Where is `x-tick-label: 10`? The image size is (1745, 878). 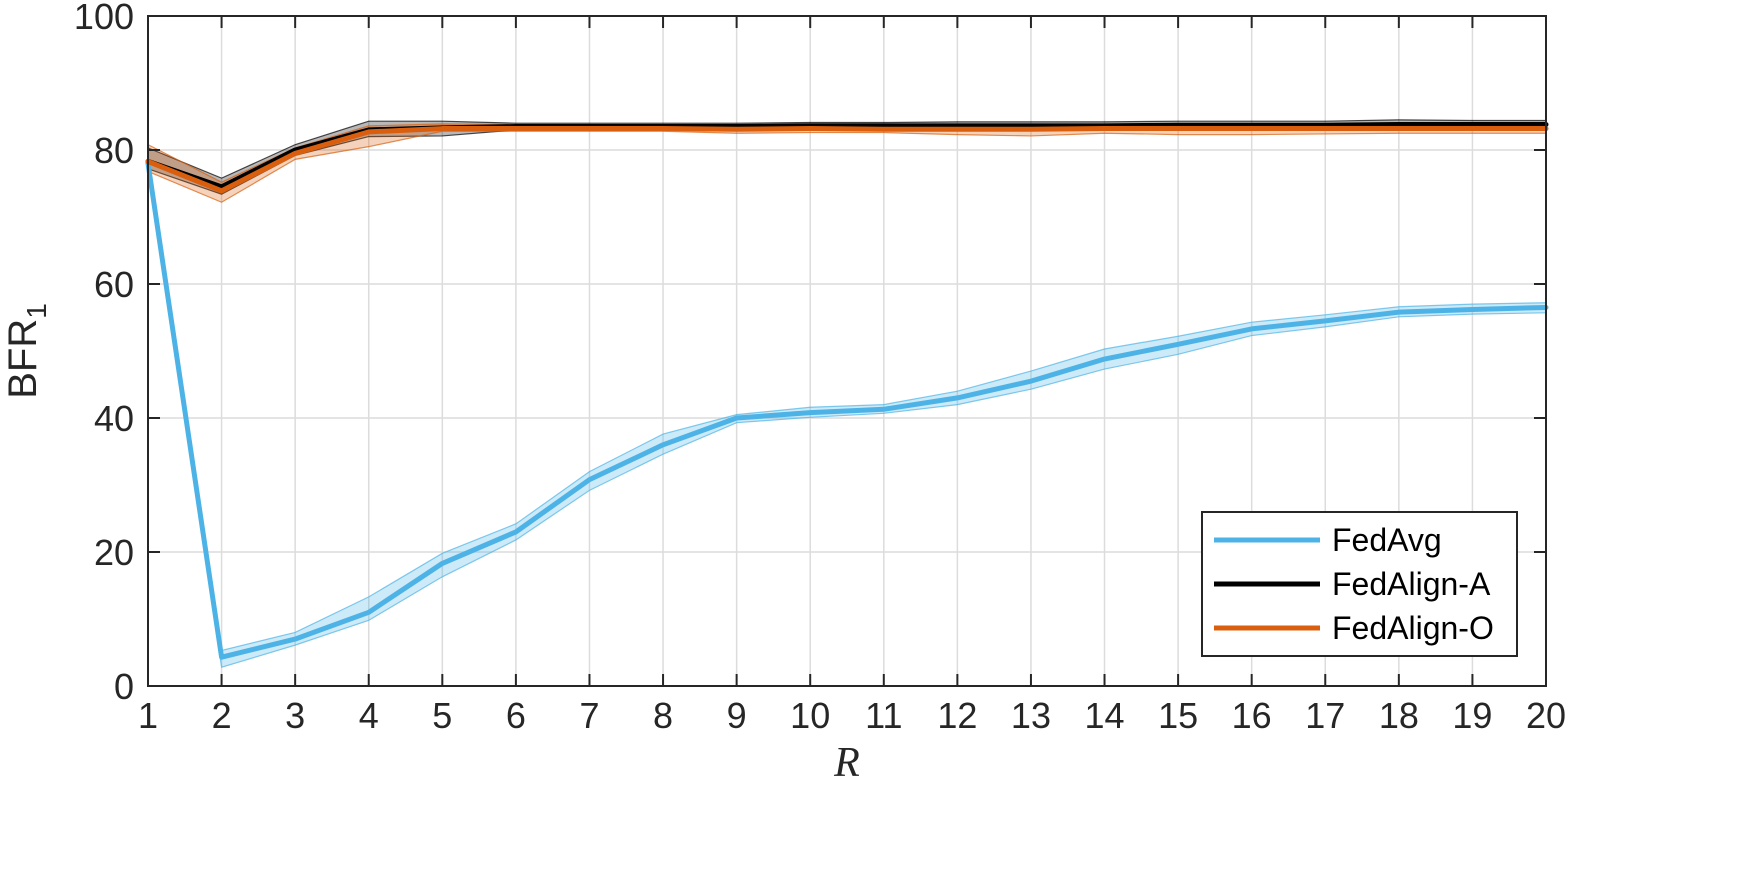 x-tick-label: 10 is located at coordinates (810, 715).